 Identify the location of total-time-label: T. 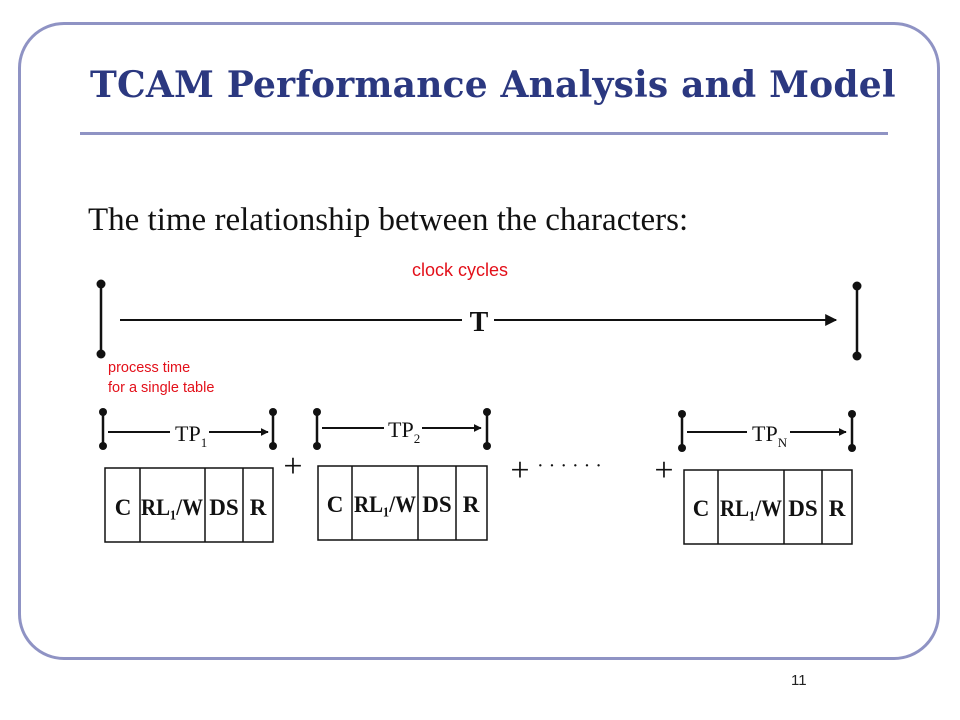
(479, 322).